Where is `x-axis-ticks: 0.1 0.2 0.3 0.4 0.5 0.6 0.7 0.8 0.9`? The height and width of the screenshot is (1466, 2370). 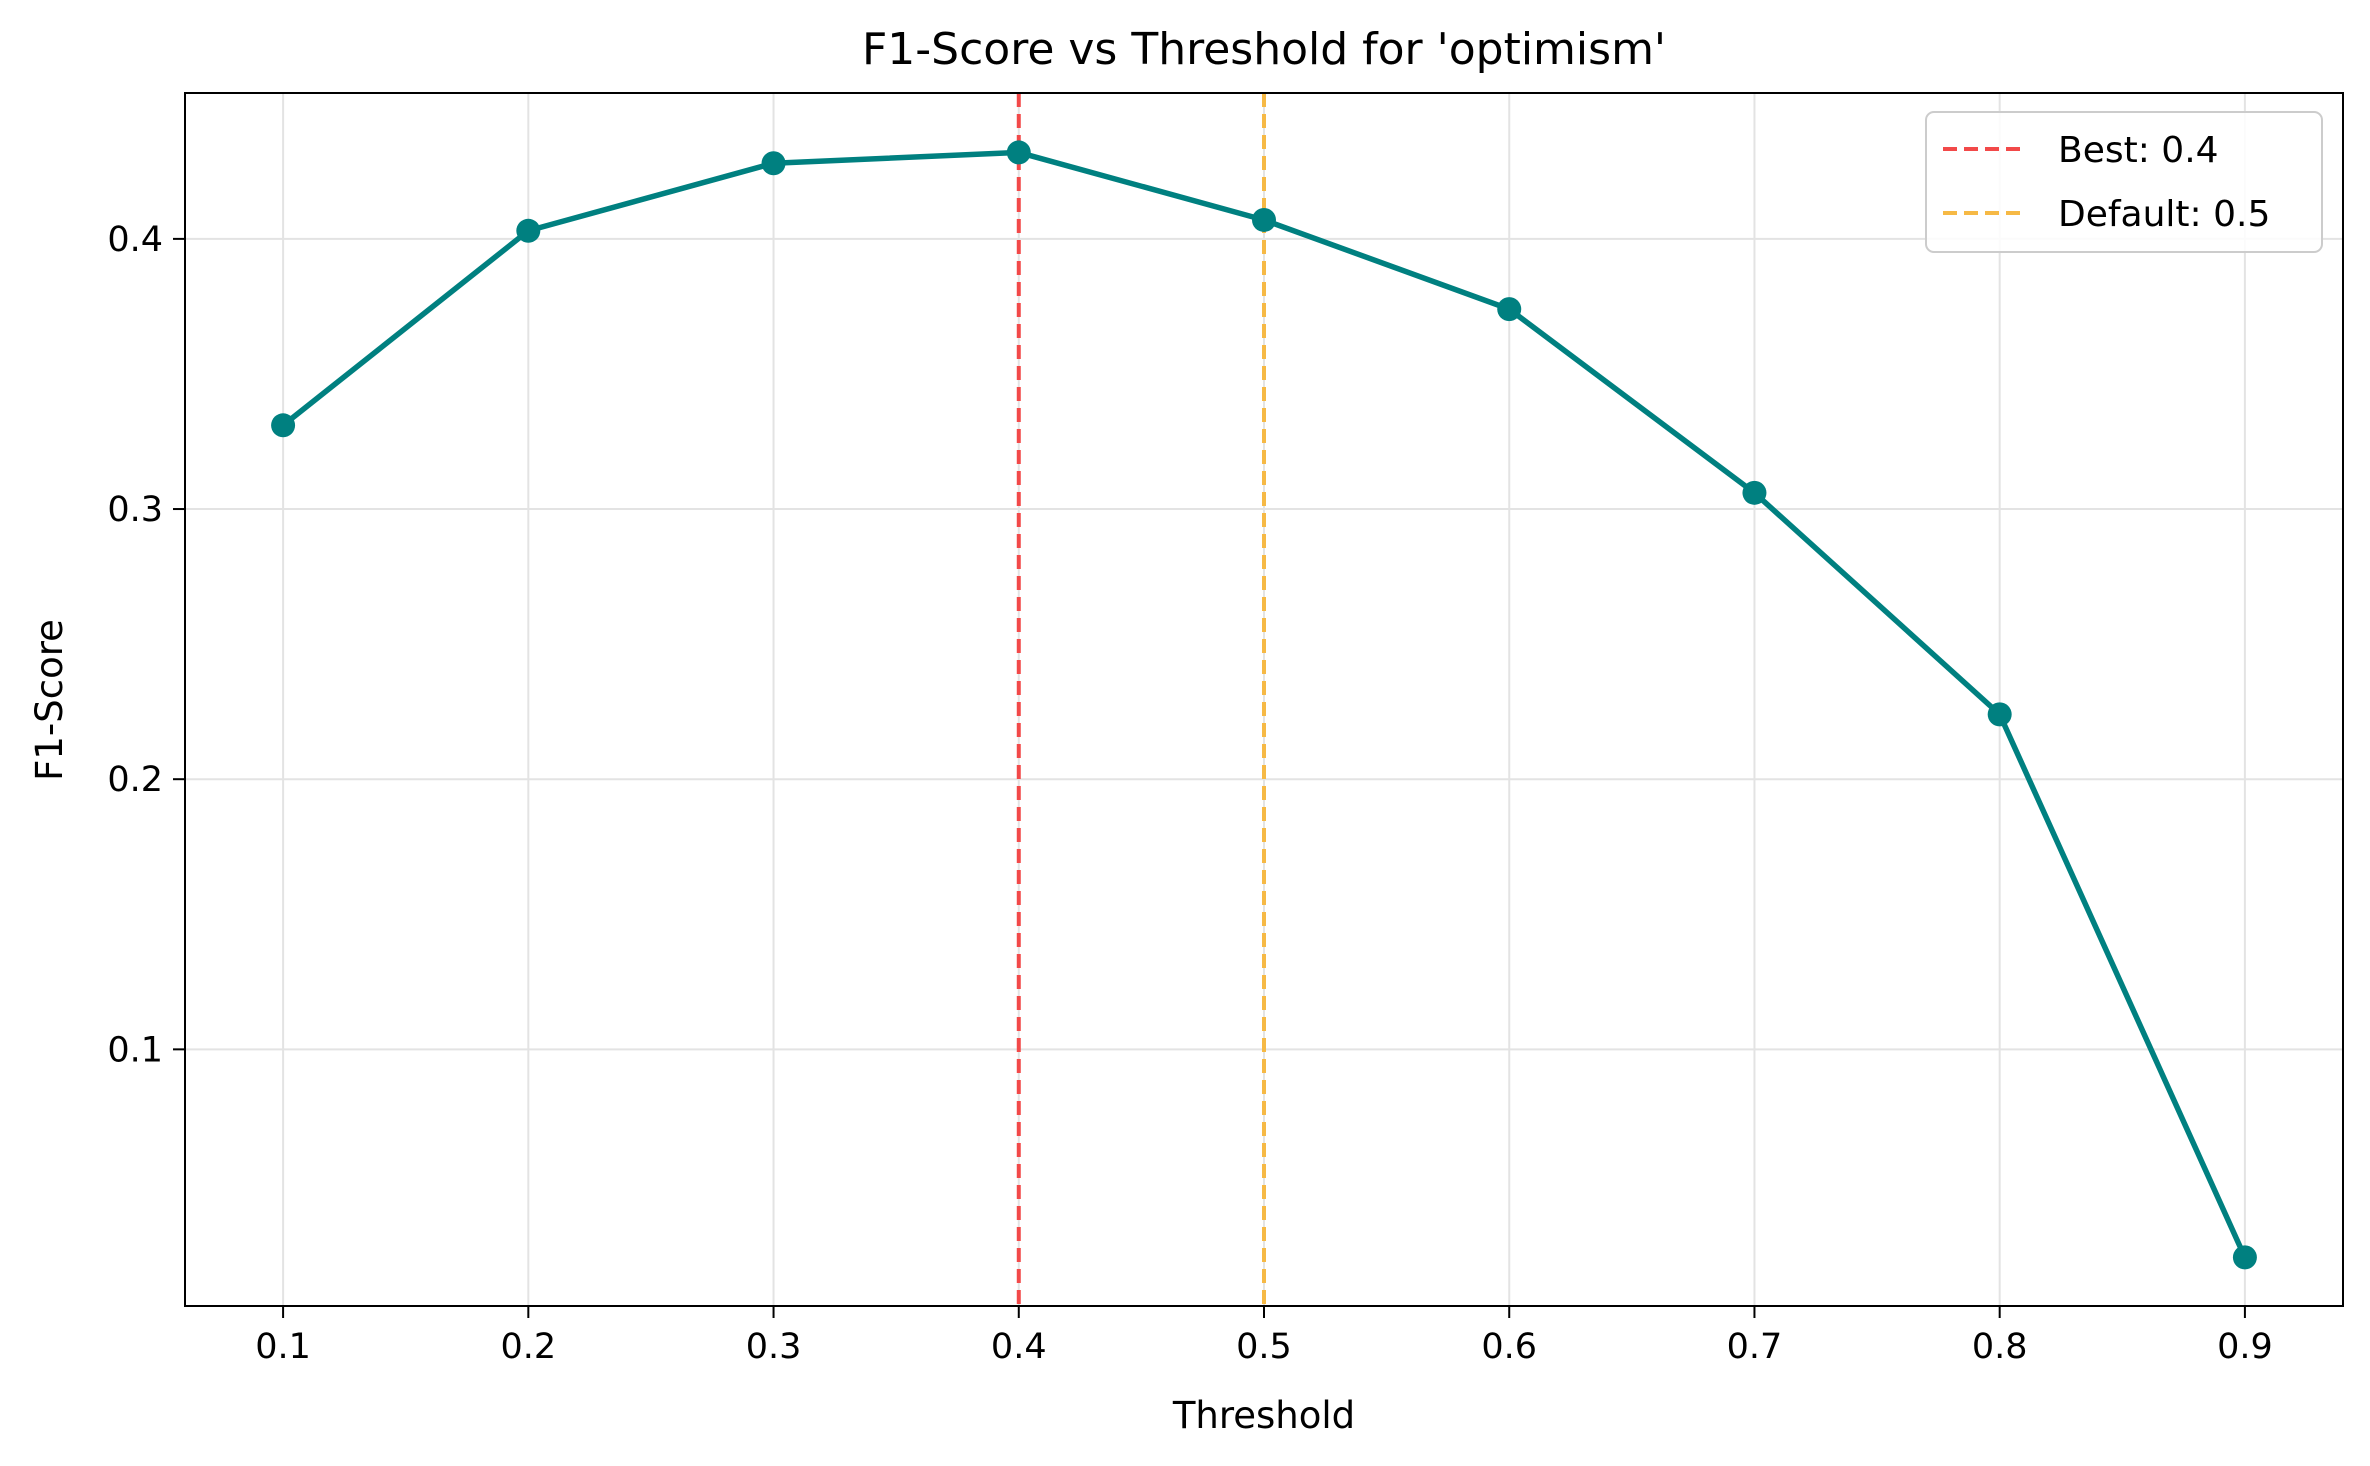 x-axis-ticks: 0.1 0.2 0.3 0.4 0.5 0.6 0.7 0.8 0.9 is located at coordinates (1264, 1336).